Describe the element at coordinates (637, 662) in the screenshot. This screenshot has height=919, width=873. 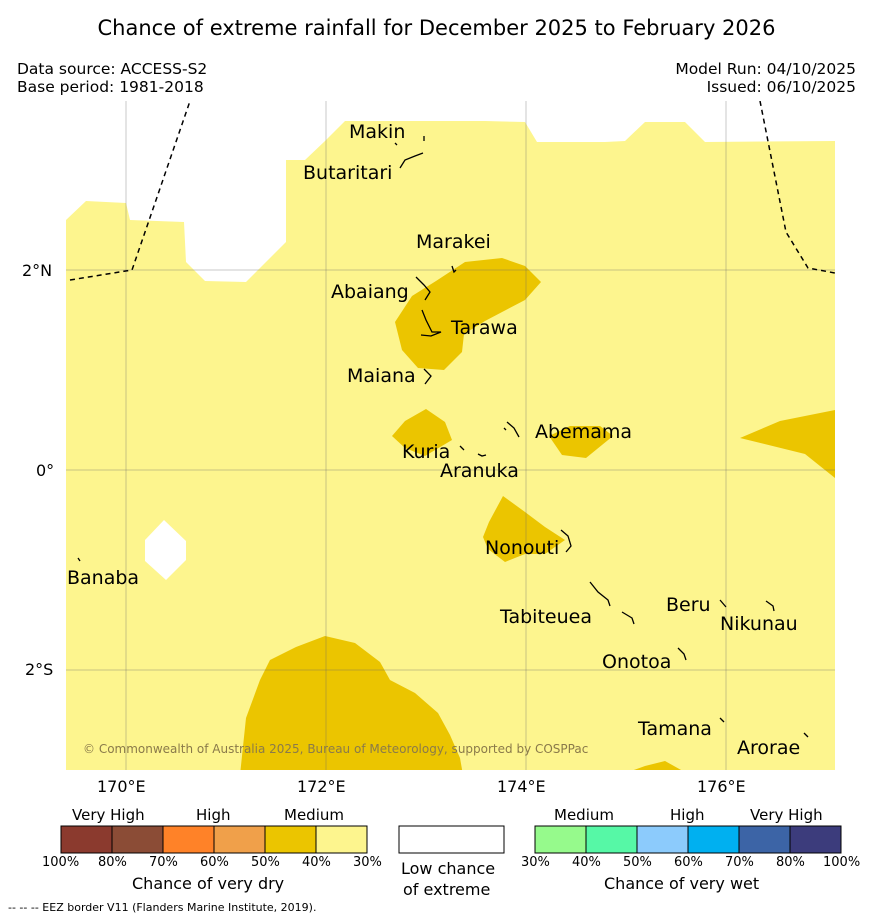
I see `place-label: Onotoa` at that location.